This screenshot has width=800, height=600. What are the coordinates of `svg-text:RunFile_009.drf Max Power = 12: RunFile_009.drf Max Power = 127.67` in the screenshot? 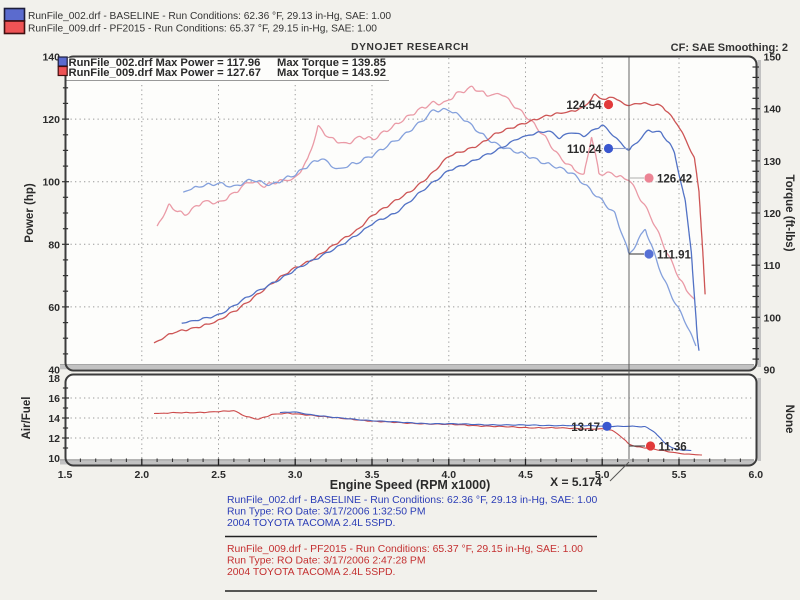 It's located at (165, 73).